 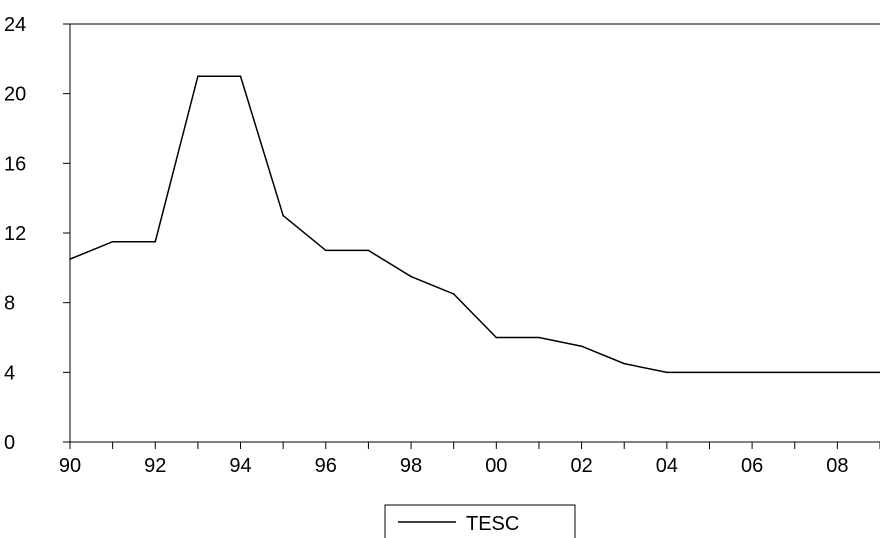 What do you see at coordinates (240, 466) in the screenshot?
I see `x-tick-label: 94` at bounding box center [240, 466].